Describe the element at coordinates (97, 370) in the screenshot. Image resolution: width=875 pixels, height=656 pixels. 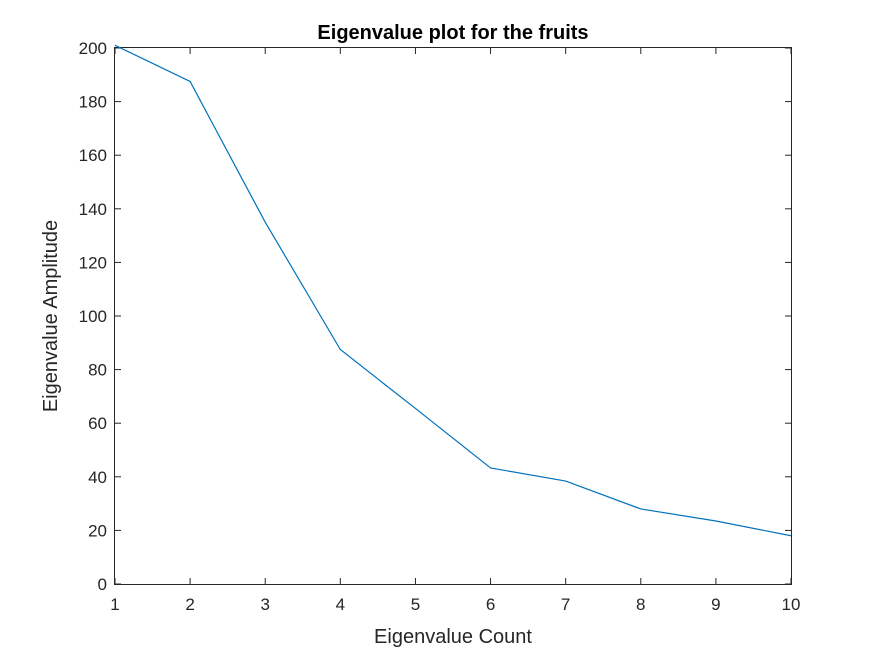
I see `y-tick-label: 80` at that location.